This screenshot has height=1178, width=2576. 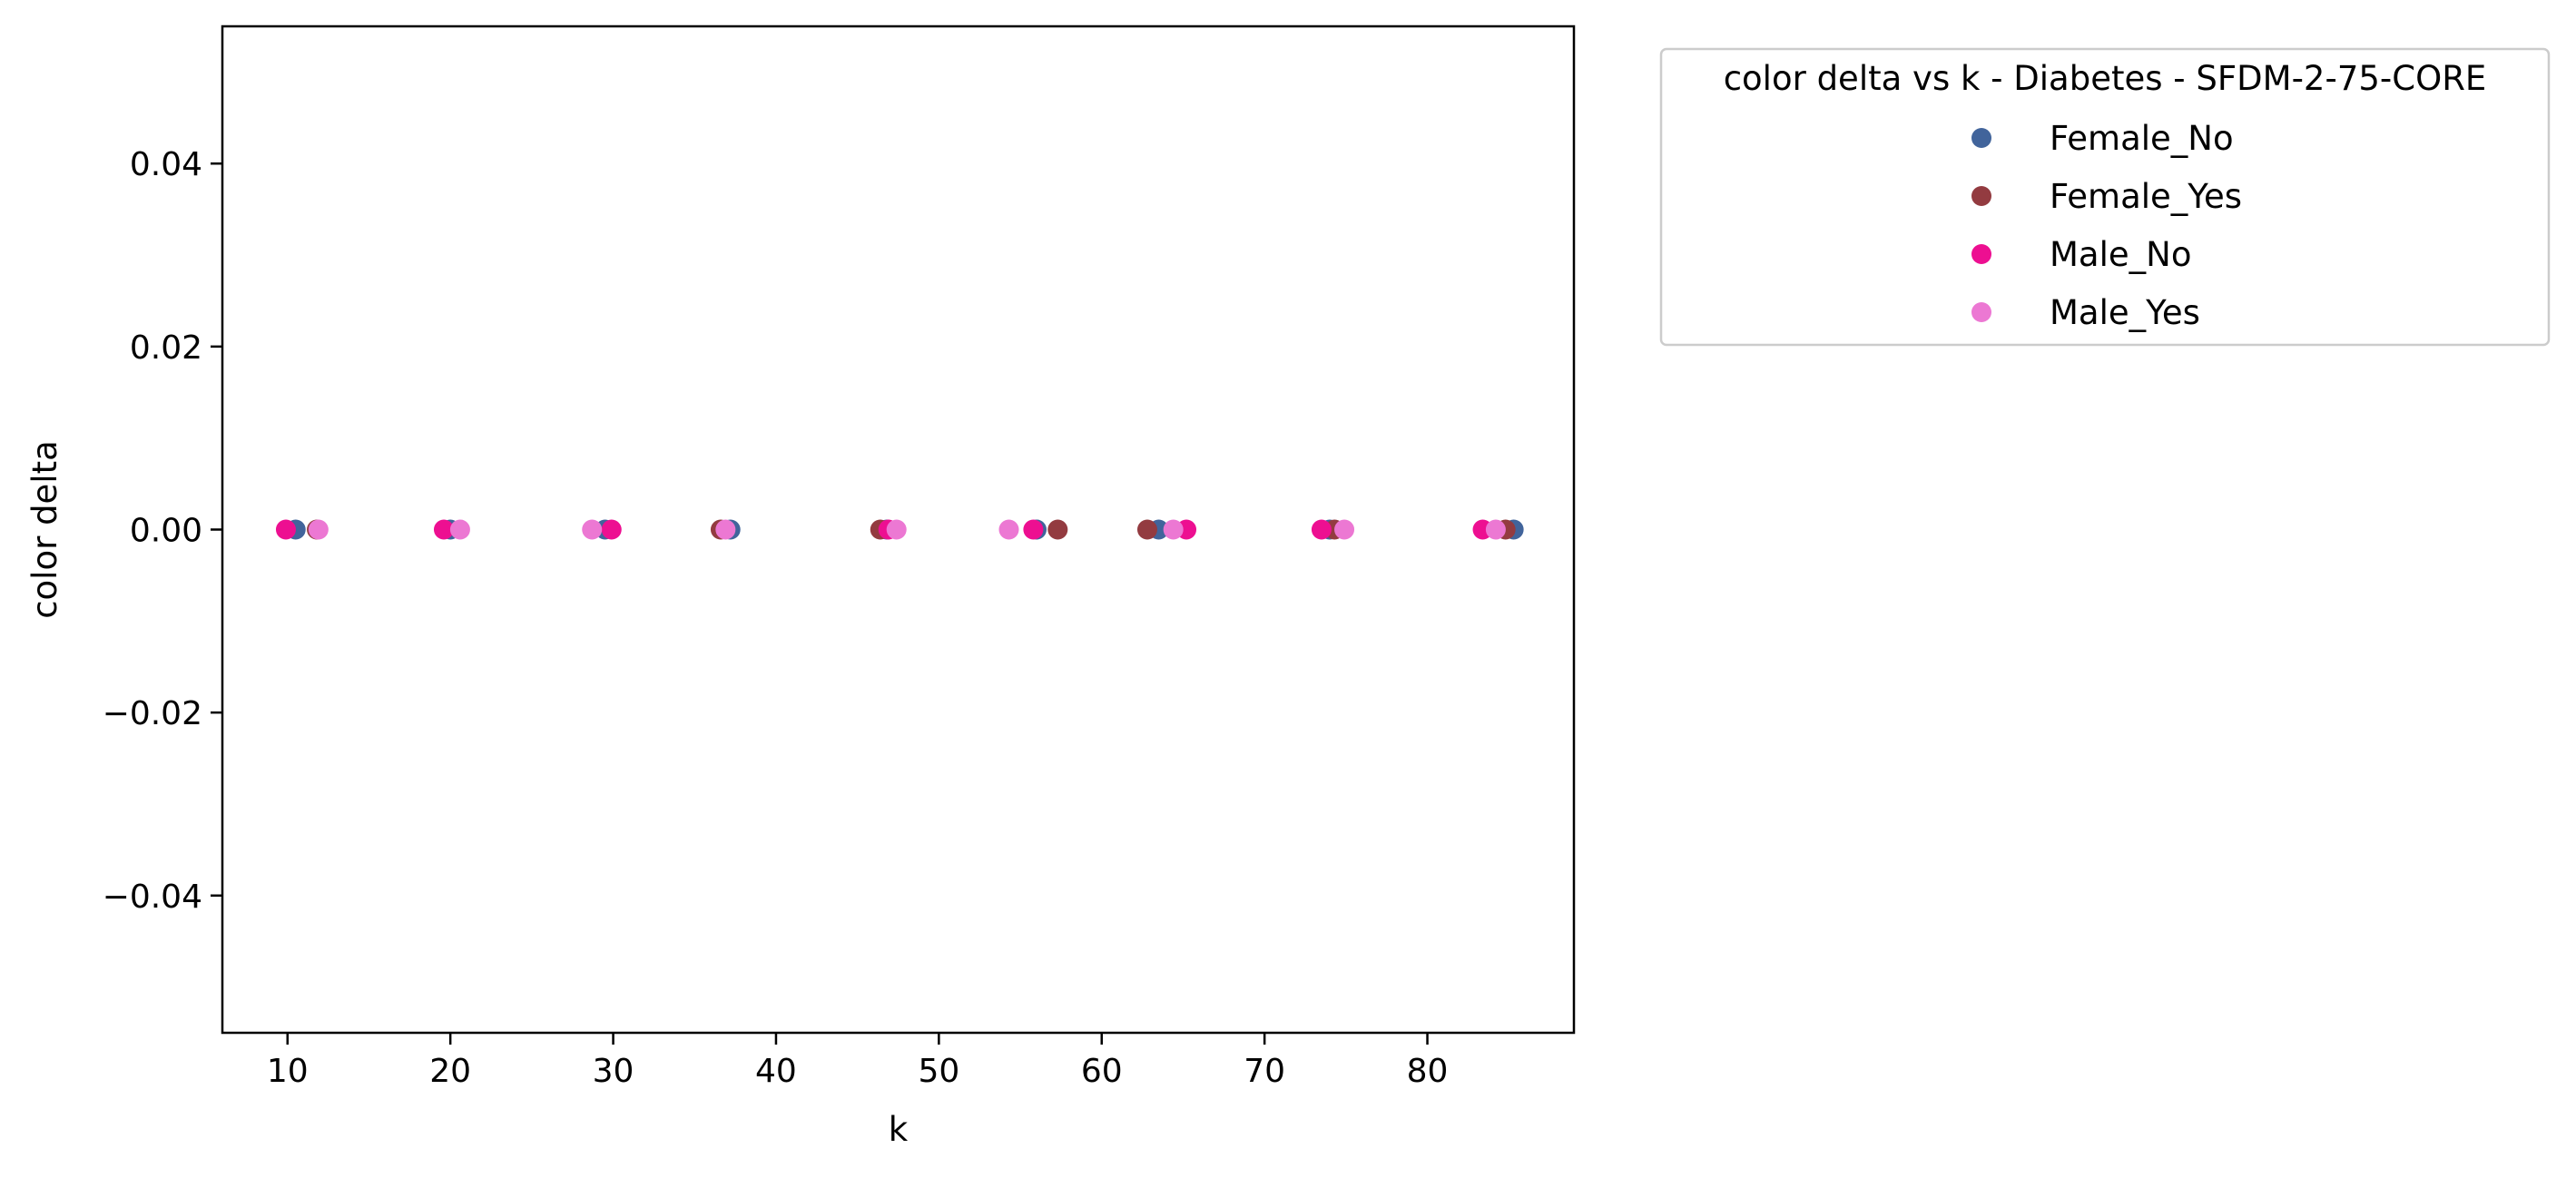 I want to click on y-axis: 0.04 0.02 0.00 −0.02 −0.04, so click(x=162, y=531).